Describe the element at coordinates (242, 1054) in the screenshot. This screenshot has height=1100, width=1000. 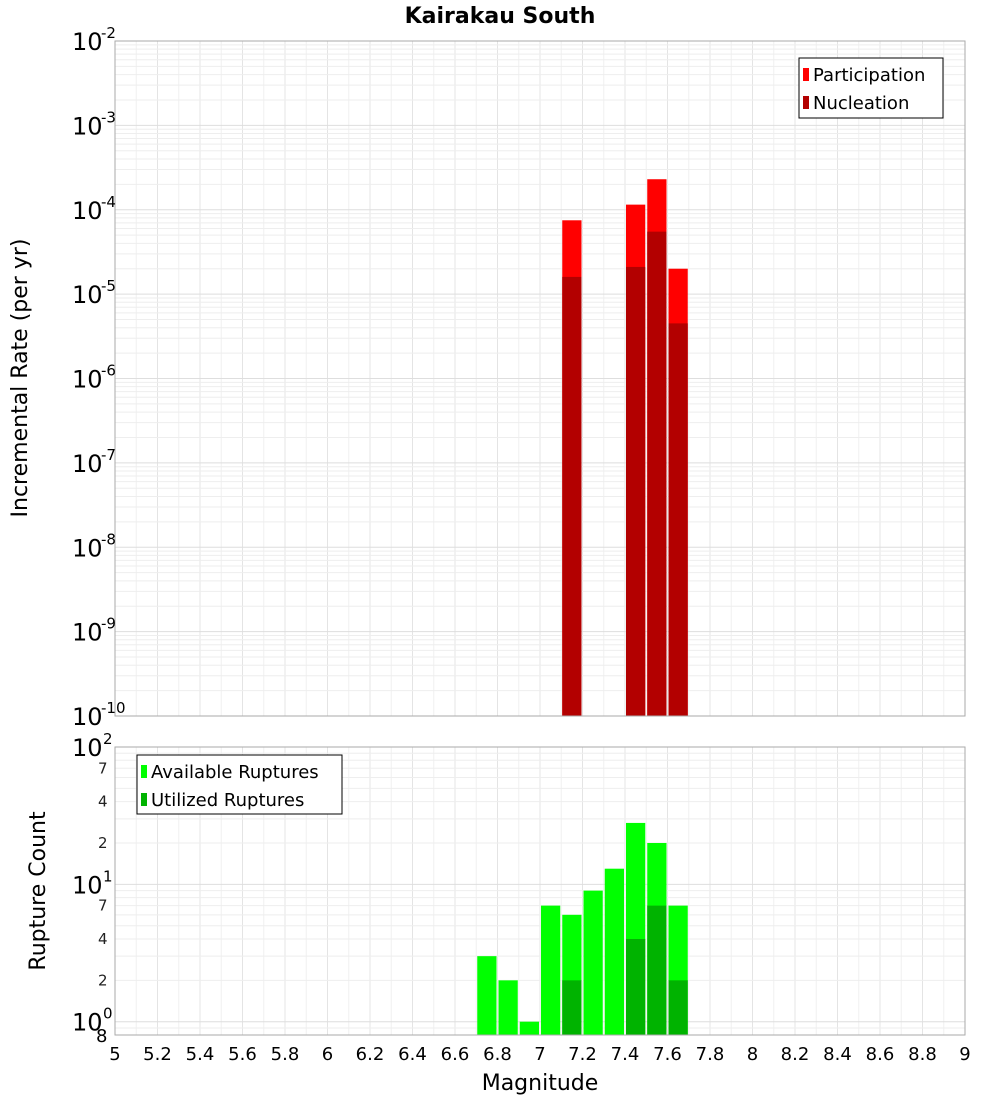
I see `x-tick-label: 5.6` at that location.